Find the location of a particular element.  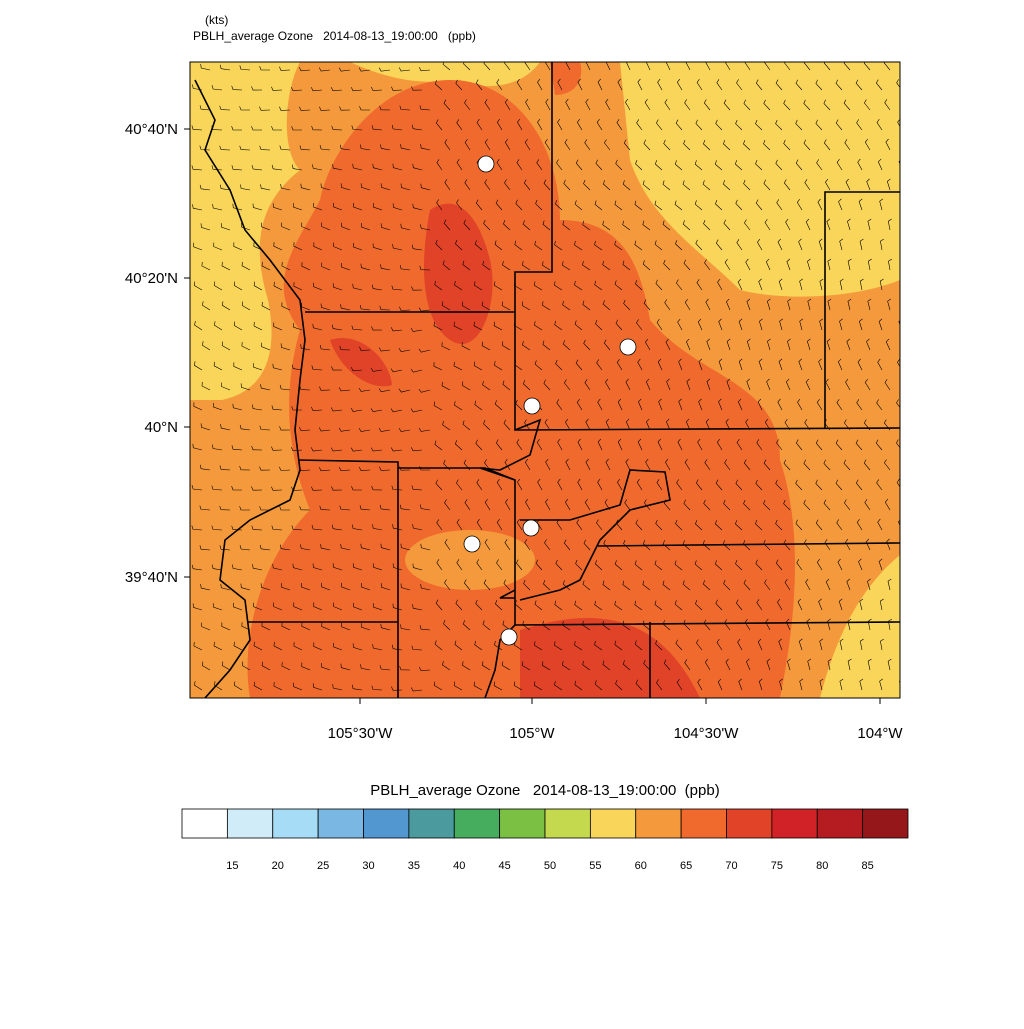

colorbar-label: 20 is located at coordinates (278, 866).